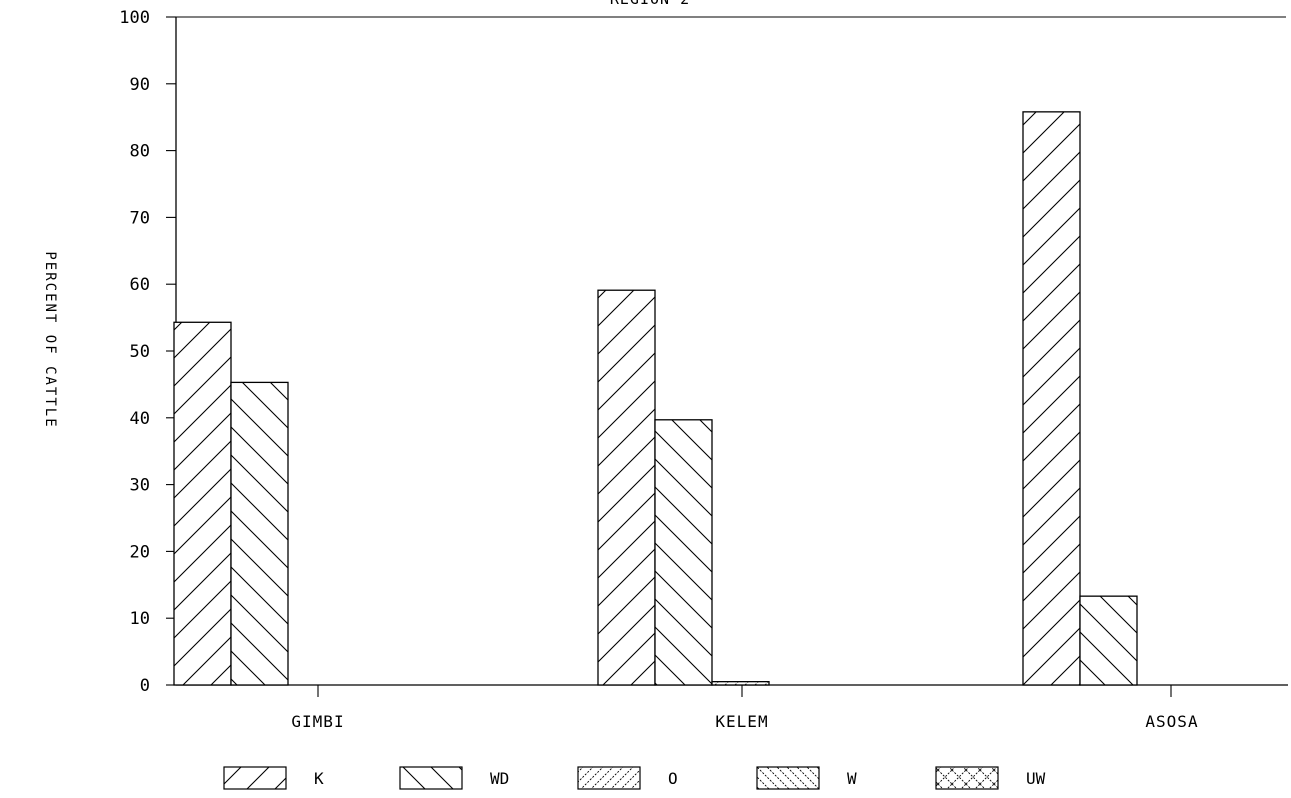 The width and height of the screenshot is (1291, 798). Describe the element at coordinates (145, 686) in the screenshot. I see `y-tick-label: 0` at that location.